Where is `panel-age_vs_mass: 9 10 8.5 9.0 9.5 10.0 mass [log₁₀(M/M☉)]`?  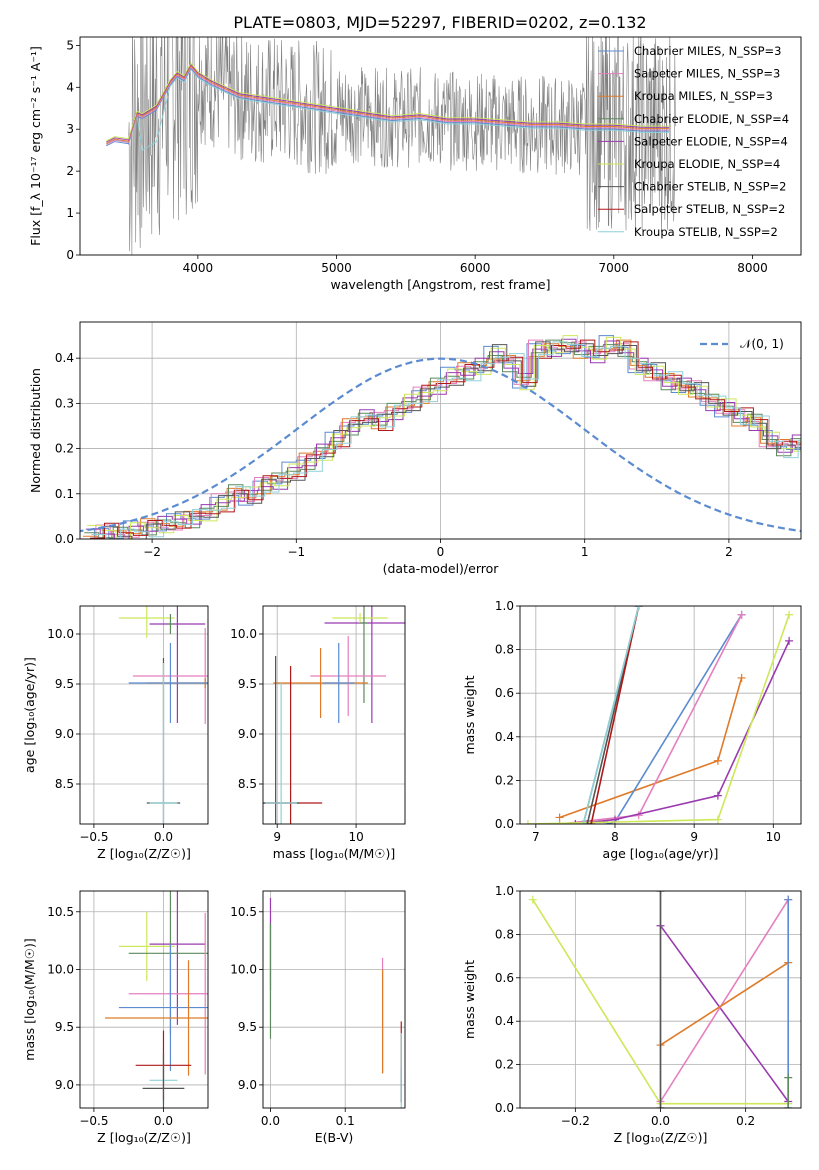
panel-age_vs_mass: 9 10 8.5 9.0 9.5 10.0 mass [log₁₀(M/M☉)] is located at coordinates (318, 733).